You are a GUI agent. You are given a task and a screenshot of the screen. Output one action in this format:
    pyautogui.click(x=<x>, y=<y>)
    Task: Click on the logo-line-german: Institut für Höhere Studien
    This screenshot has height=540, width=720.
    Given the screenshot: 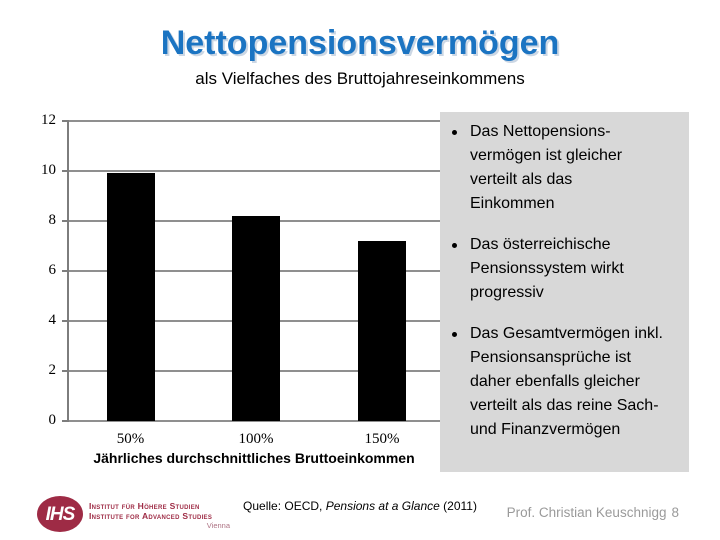 What is the action you would take?
    pyautogui.click(x=144, y=506)
    